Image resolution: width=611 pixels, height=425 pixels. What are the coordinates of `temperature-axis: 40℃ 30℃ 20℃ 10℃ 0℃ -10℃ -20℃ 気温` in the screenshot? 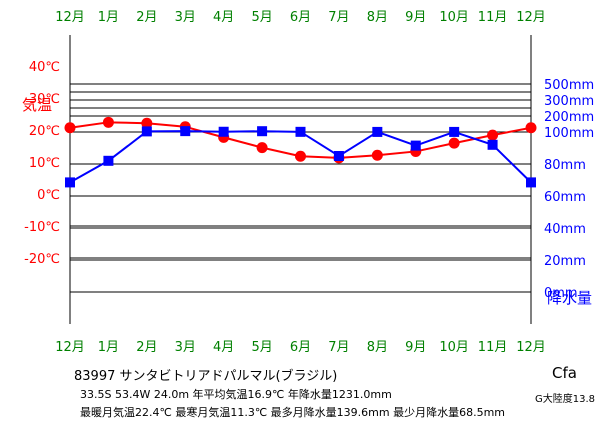 It's located at (41, 163).